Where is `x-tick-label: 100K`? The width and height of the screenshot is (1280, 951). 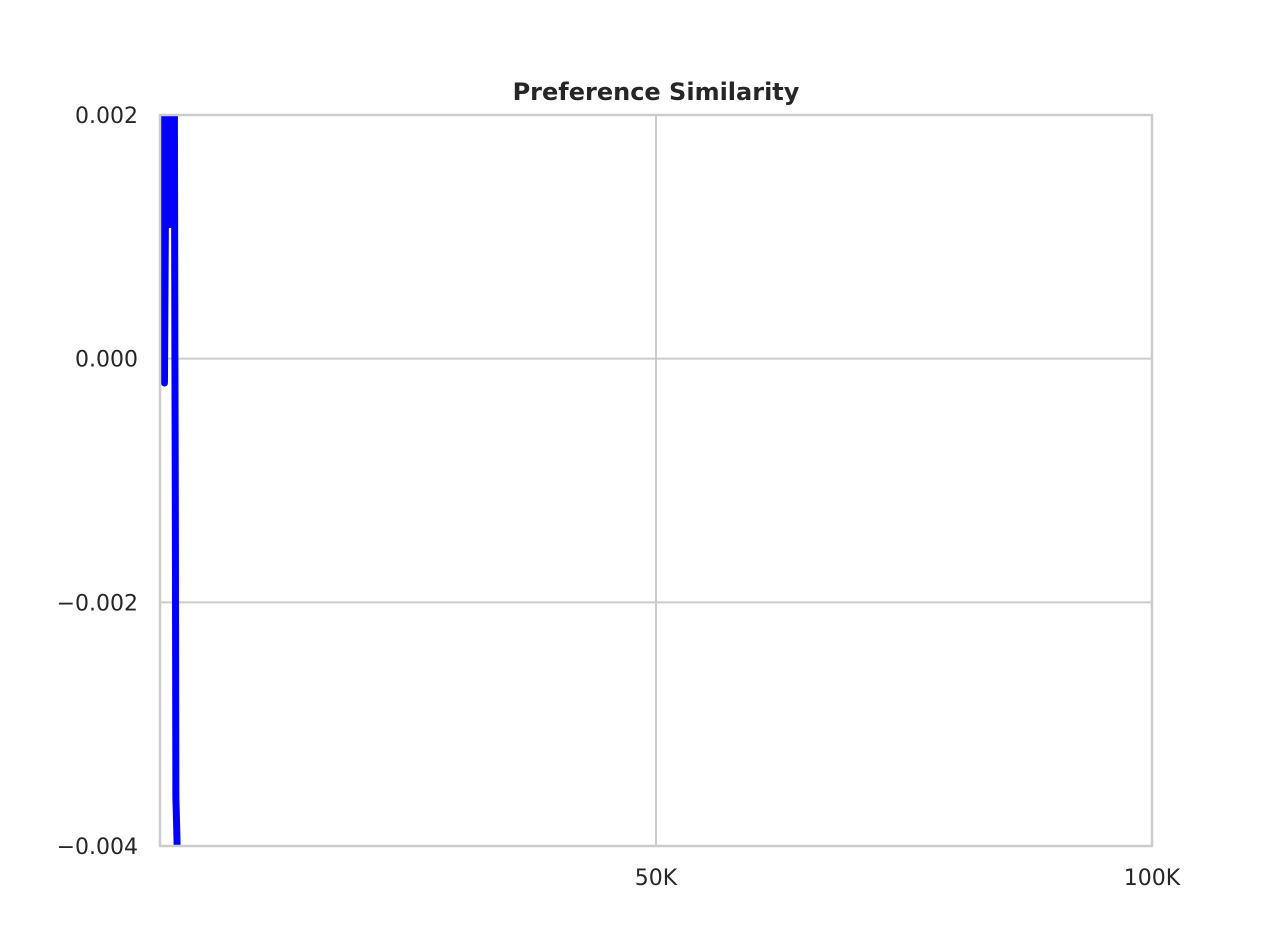 x-tick-label: 100K is located at coordinates (1152, 878).